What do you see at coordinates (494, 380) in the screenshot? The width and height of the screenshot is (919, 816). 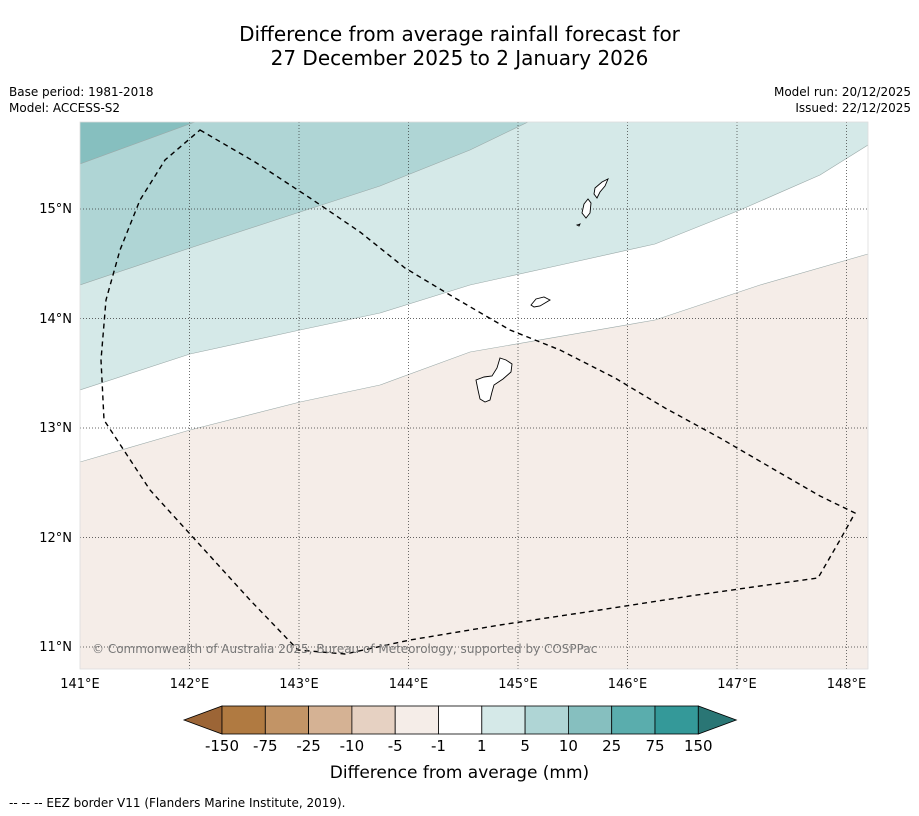 I see `guam-island` at bounding box center [494, 380].